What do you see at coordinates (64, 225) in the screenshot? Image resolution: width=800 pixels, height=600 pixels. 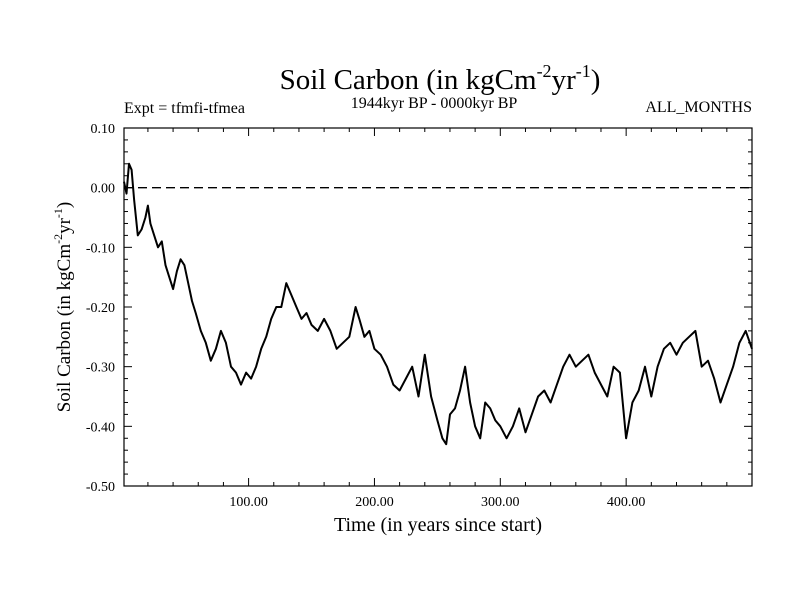 I see `ylabel-mid: yr` at bounding box center [64, 225].